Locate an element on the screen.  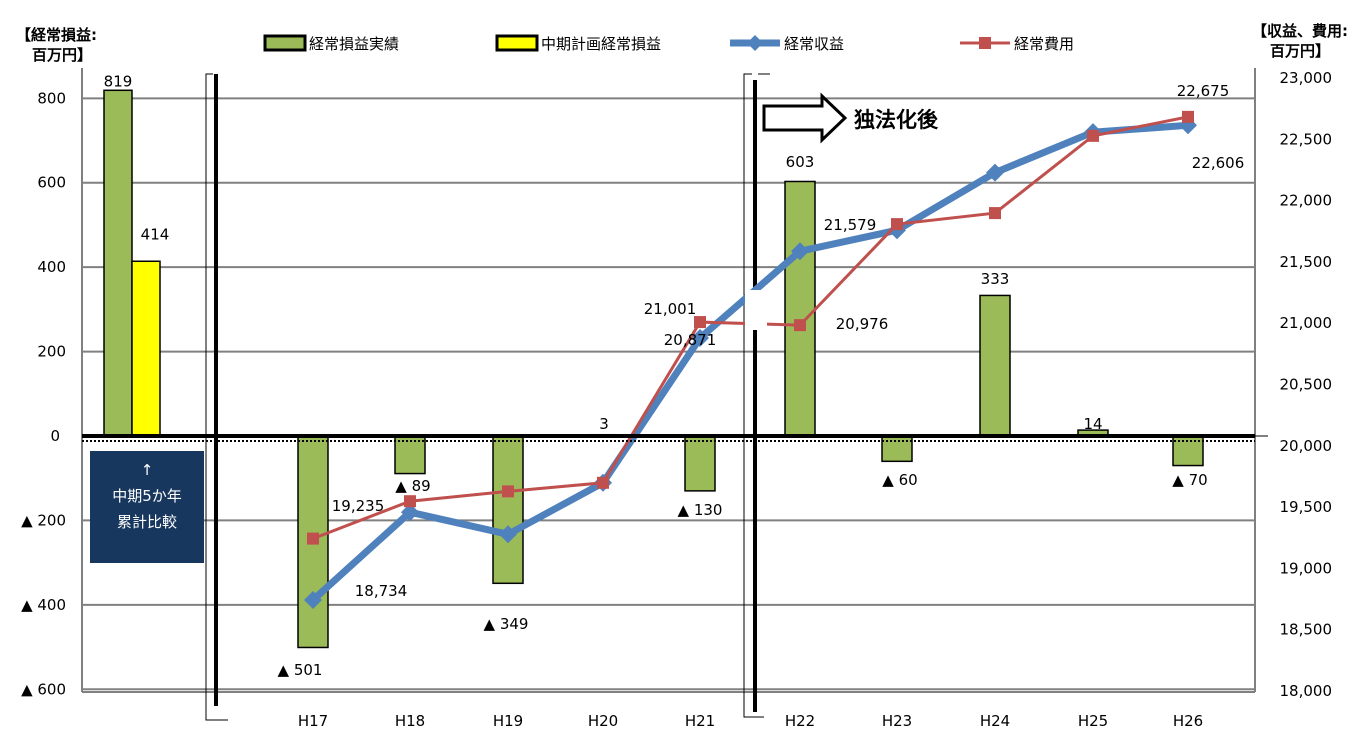
x-tick-label: H25 is located at coordinates (1093, 721).